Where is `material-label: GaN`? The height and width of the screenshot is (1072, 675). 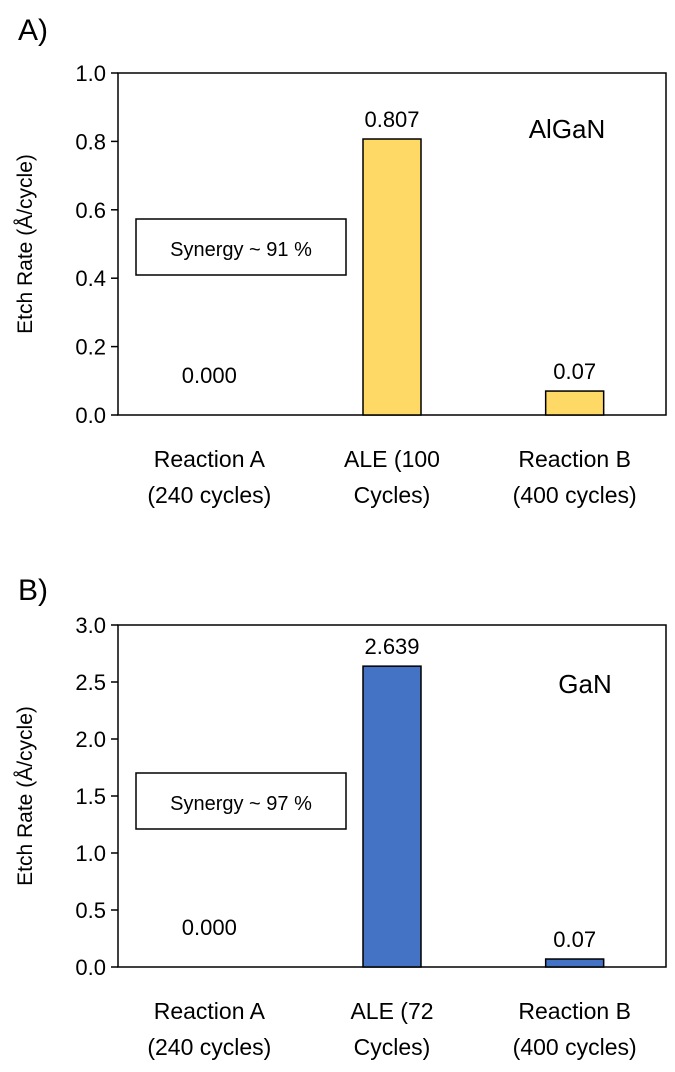 material-label: GaN is located at coordinates (584, 684).